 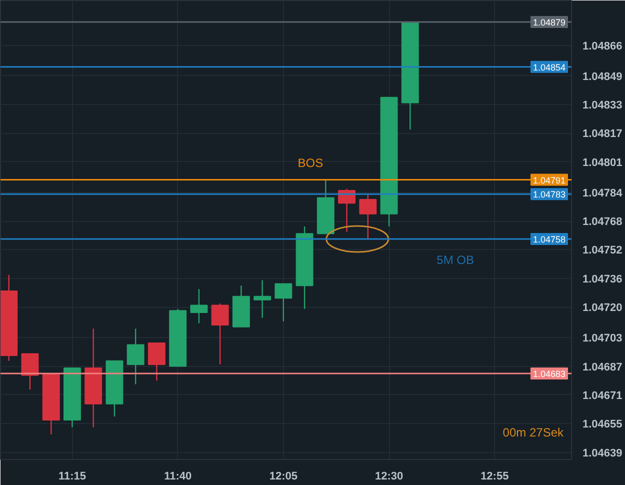 I want to click on annotation: BOS, so click(x=311, y=163).